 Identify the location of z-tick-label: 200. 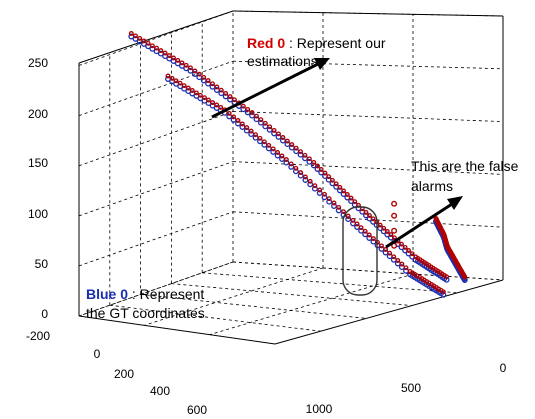
(38, 114).